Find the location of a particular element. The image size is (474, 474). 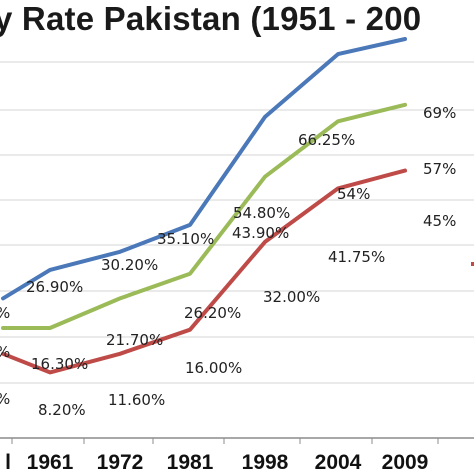

data-label-s2-5: 41.75% is located at coordinates (356, 257).